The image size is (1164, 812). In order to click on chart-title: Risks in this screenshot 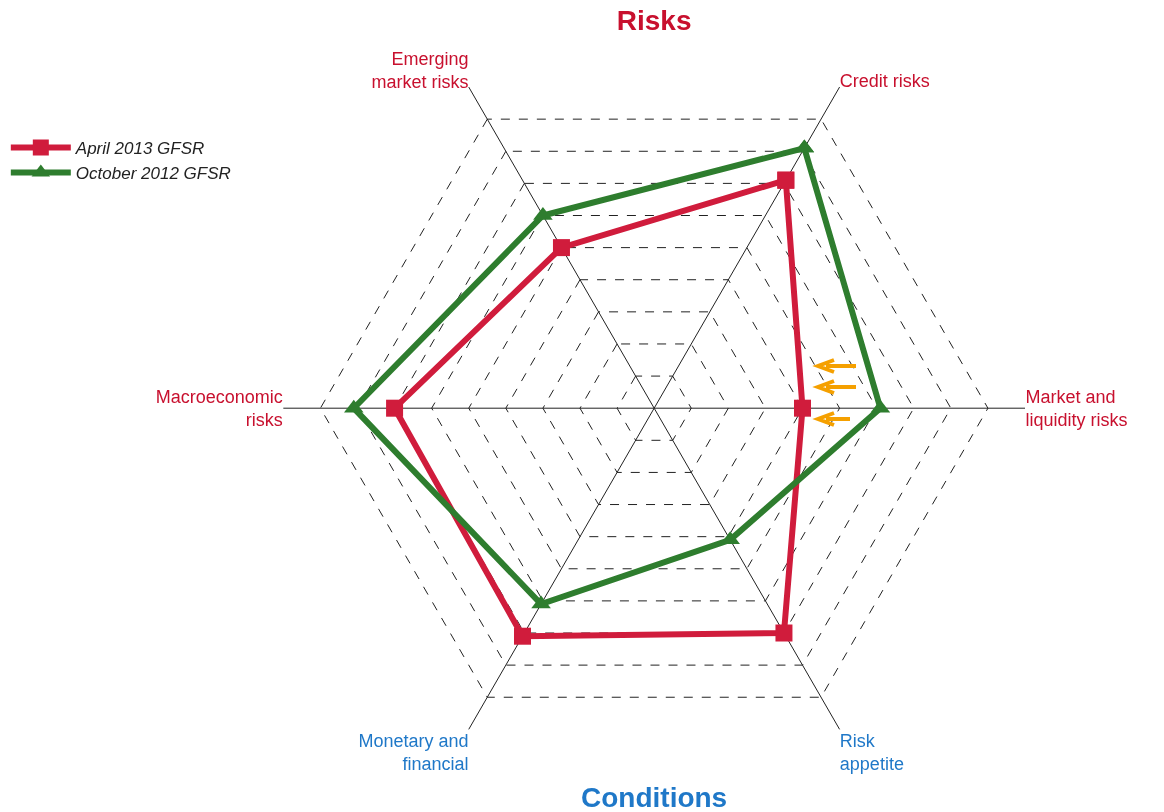, I will do `click(654, 21)`.